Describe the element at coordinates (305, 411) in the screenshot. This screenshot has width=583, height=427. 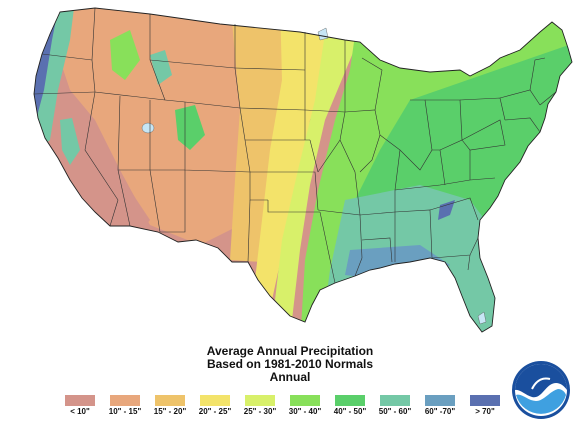
I see `legend-label: 30" - 40"` at that location.